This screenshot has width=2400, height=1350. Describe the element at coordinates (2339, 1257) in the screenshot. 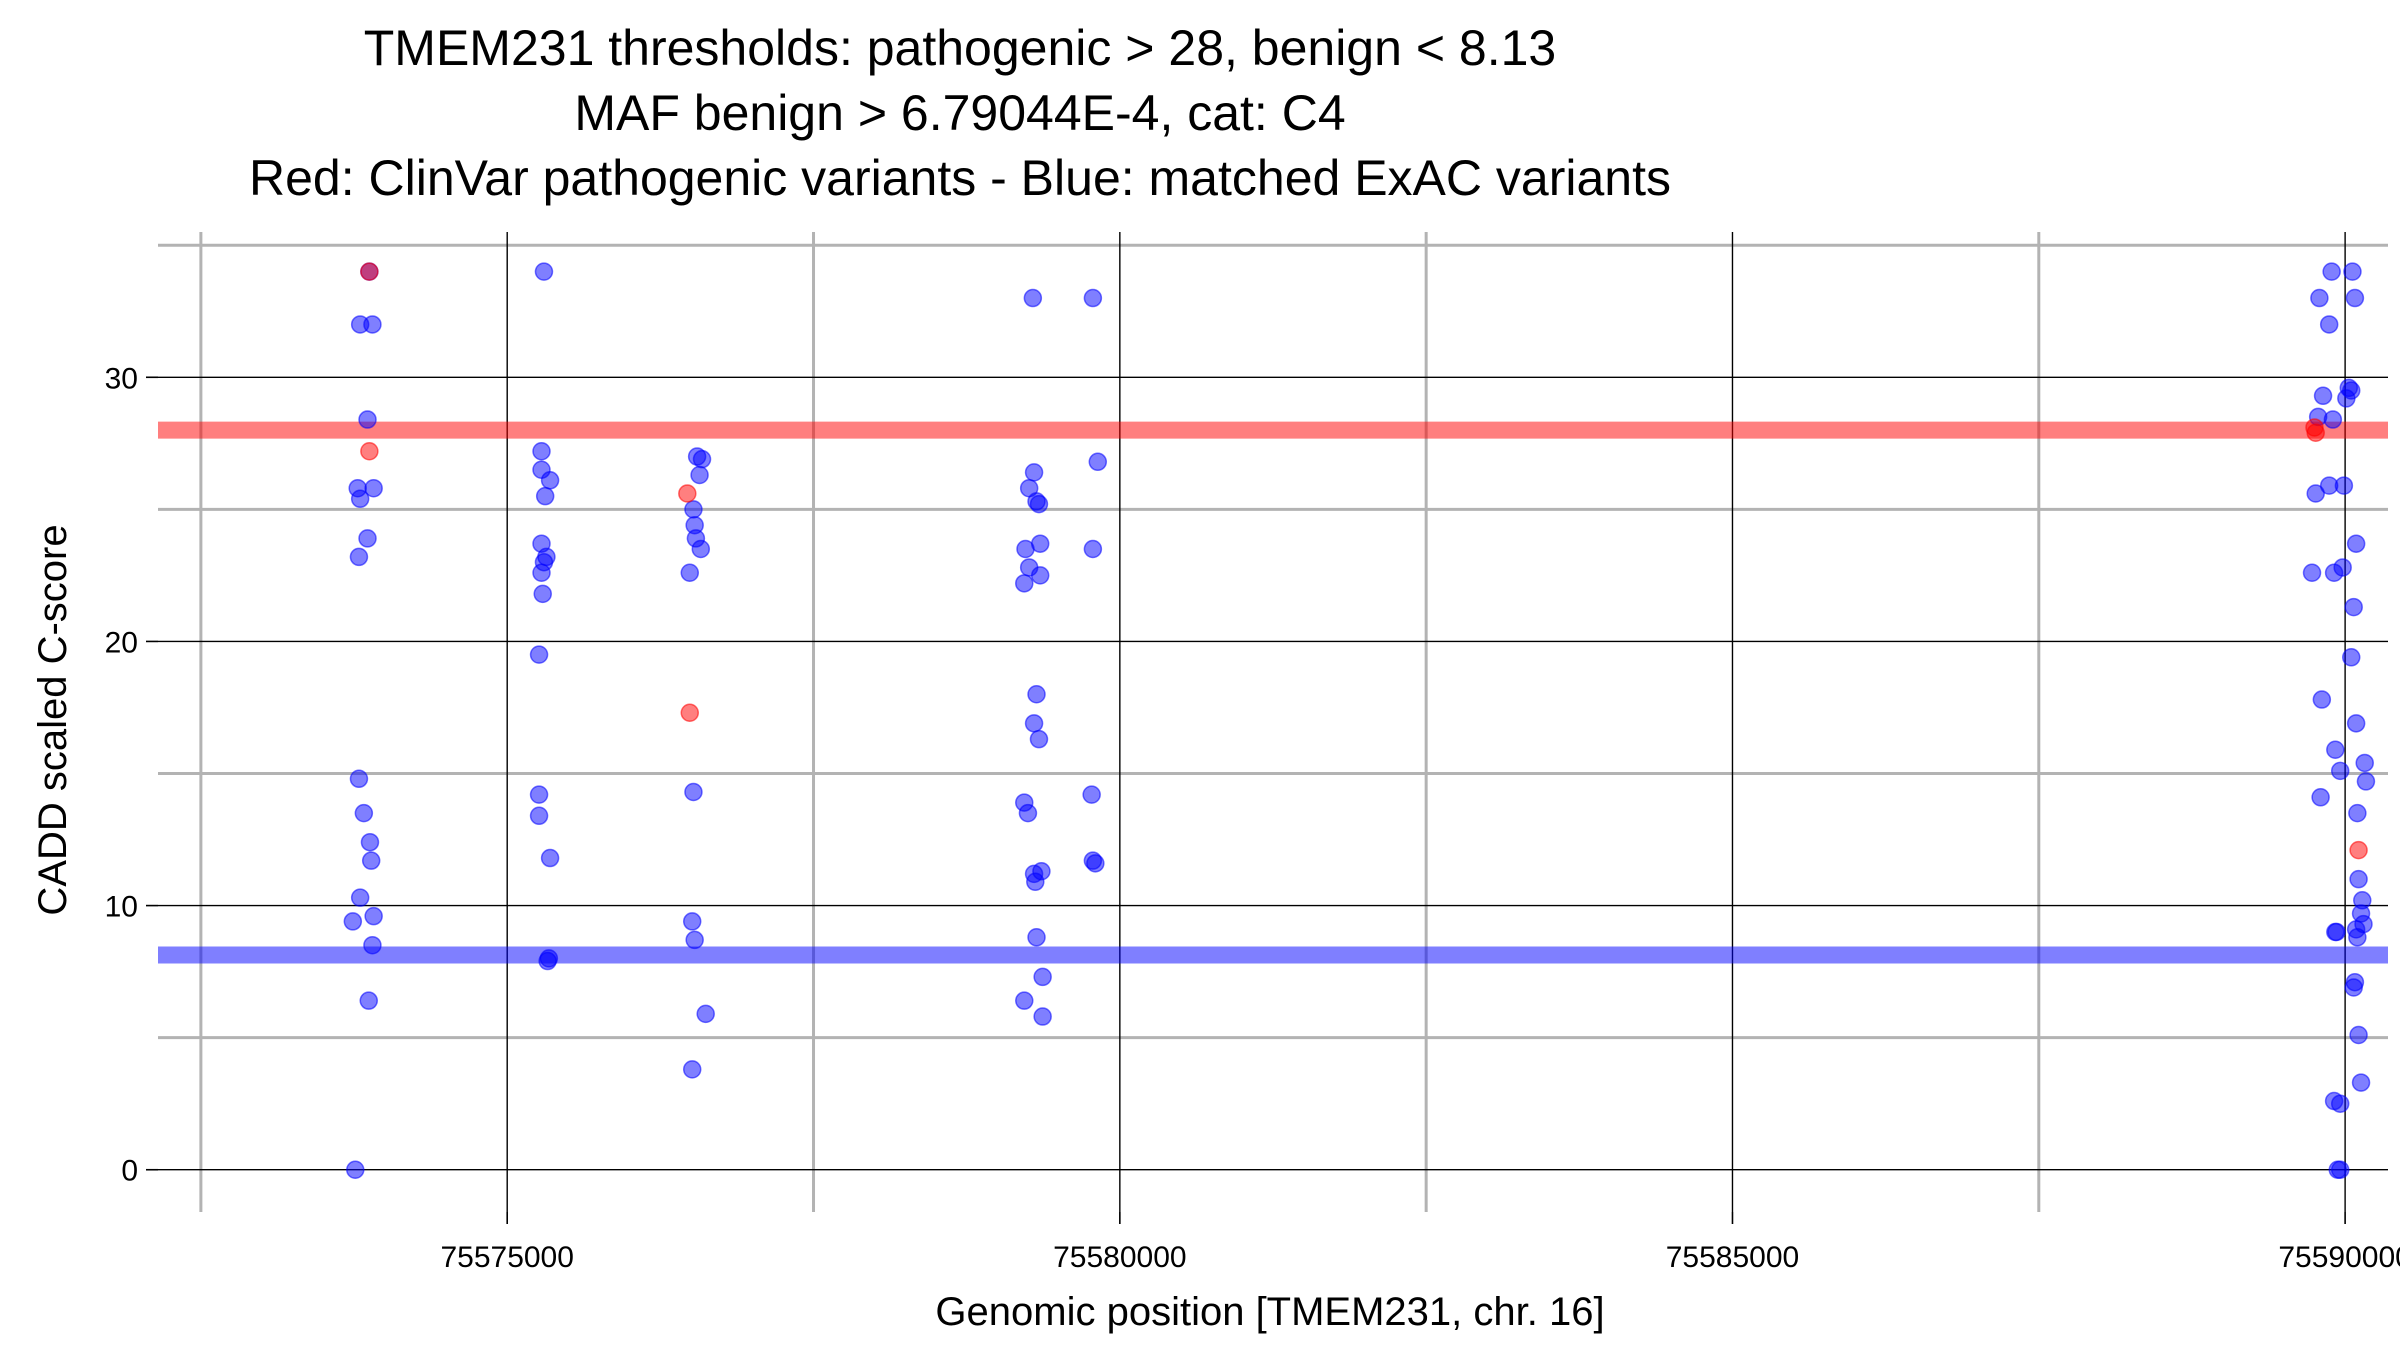

I see `x-tick-label: 75590000` at that location.